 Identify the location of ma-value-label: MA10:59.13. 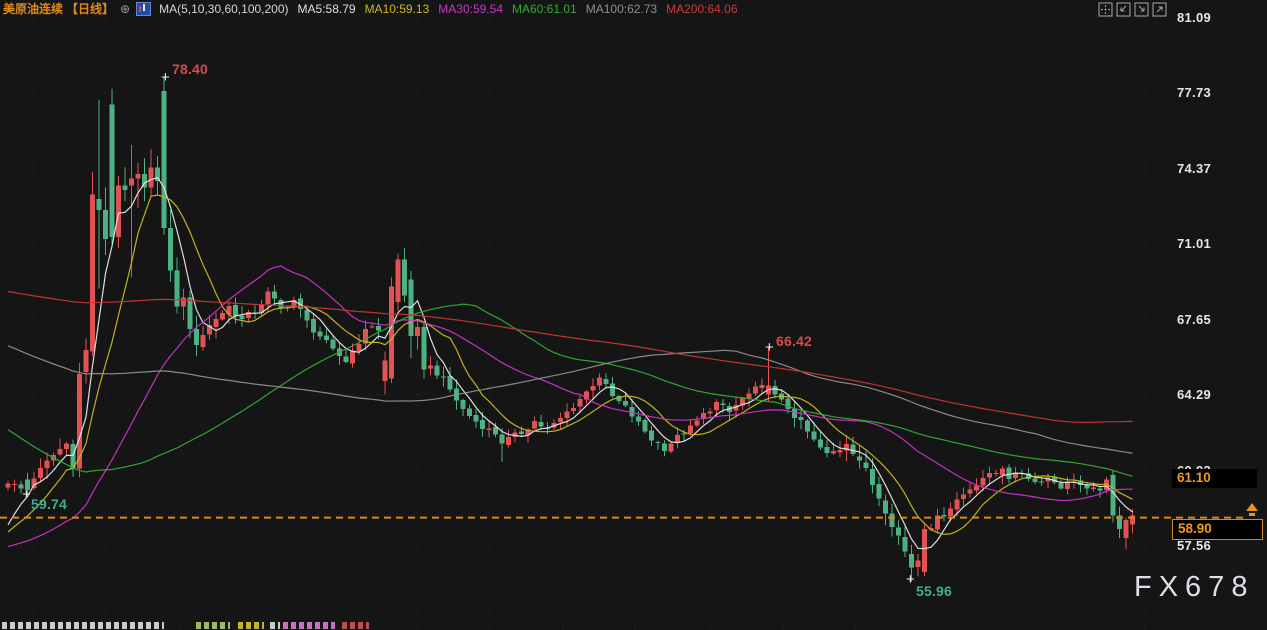
(397, 8).